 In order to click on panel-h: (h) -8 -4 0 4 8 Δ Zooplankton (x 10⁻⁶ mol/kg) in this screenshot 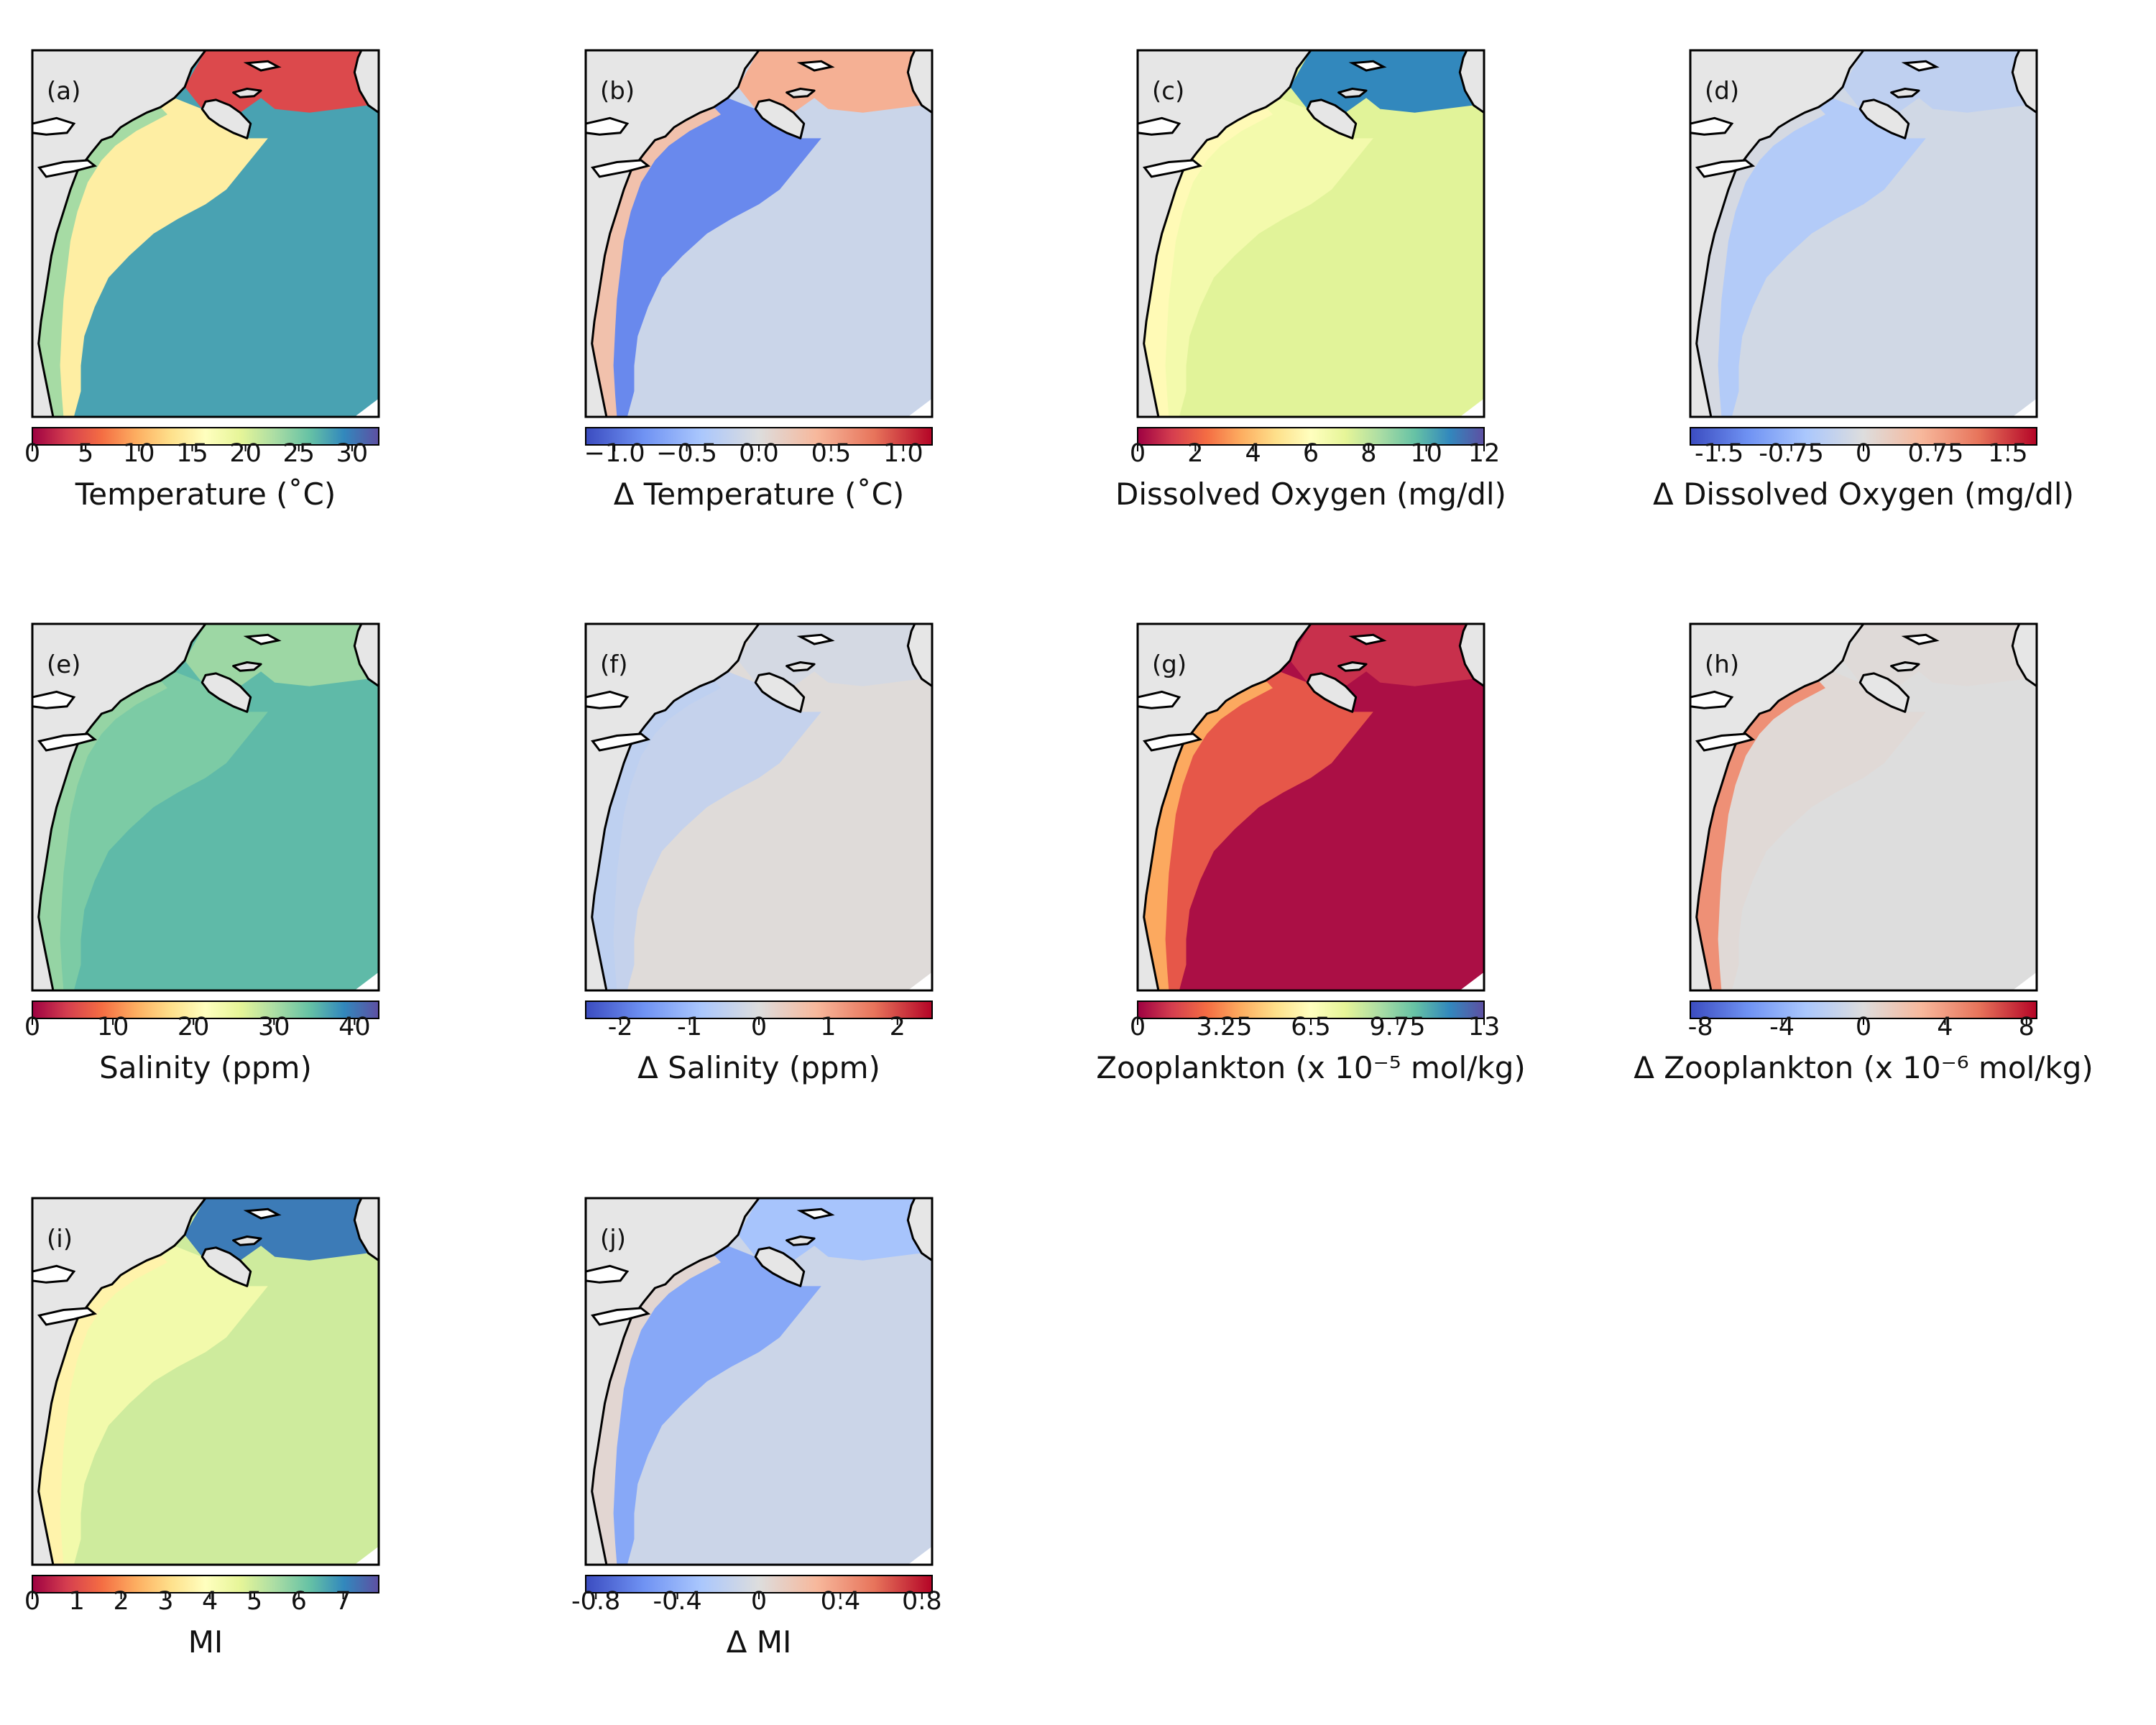, I will do `click(1864, 853)`.